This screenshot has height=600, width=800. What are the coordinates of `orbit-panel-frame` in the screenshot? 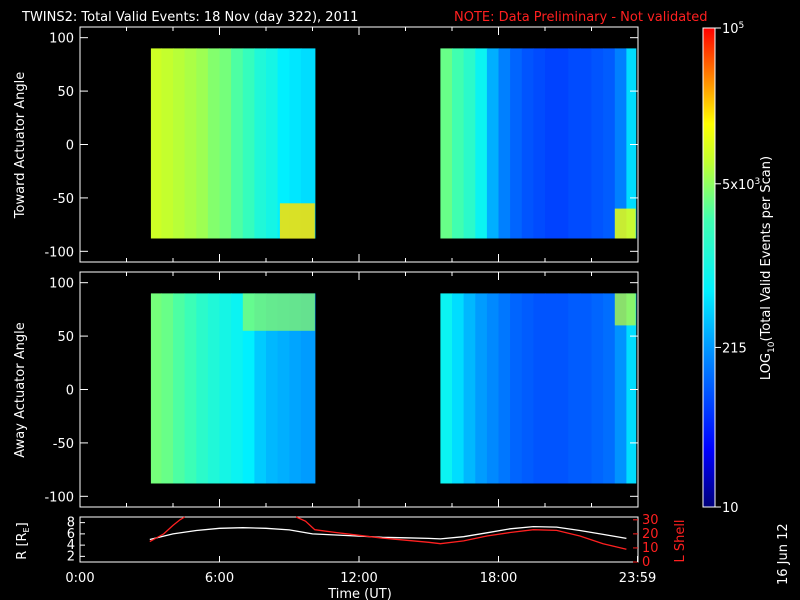 It's located at (359, 539).